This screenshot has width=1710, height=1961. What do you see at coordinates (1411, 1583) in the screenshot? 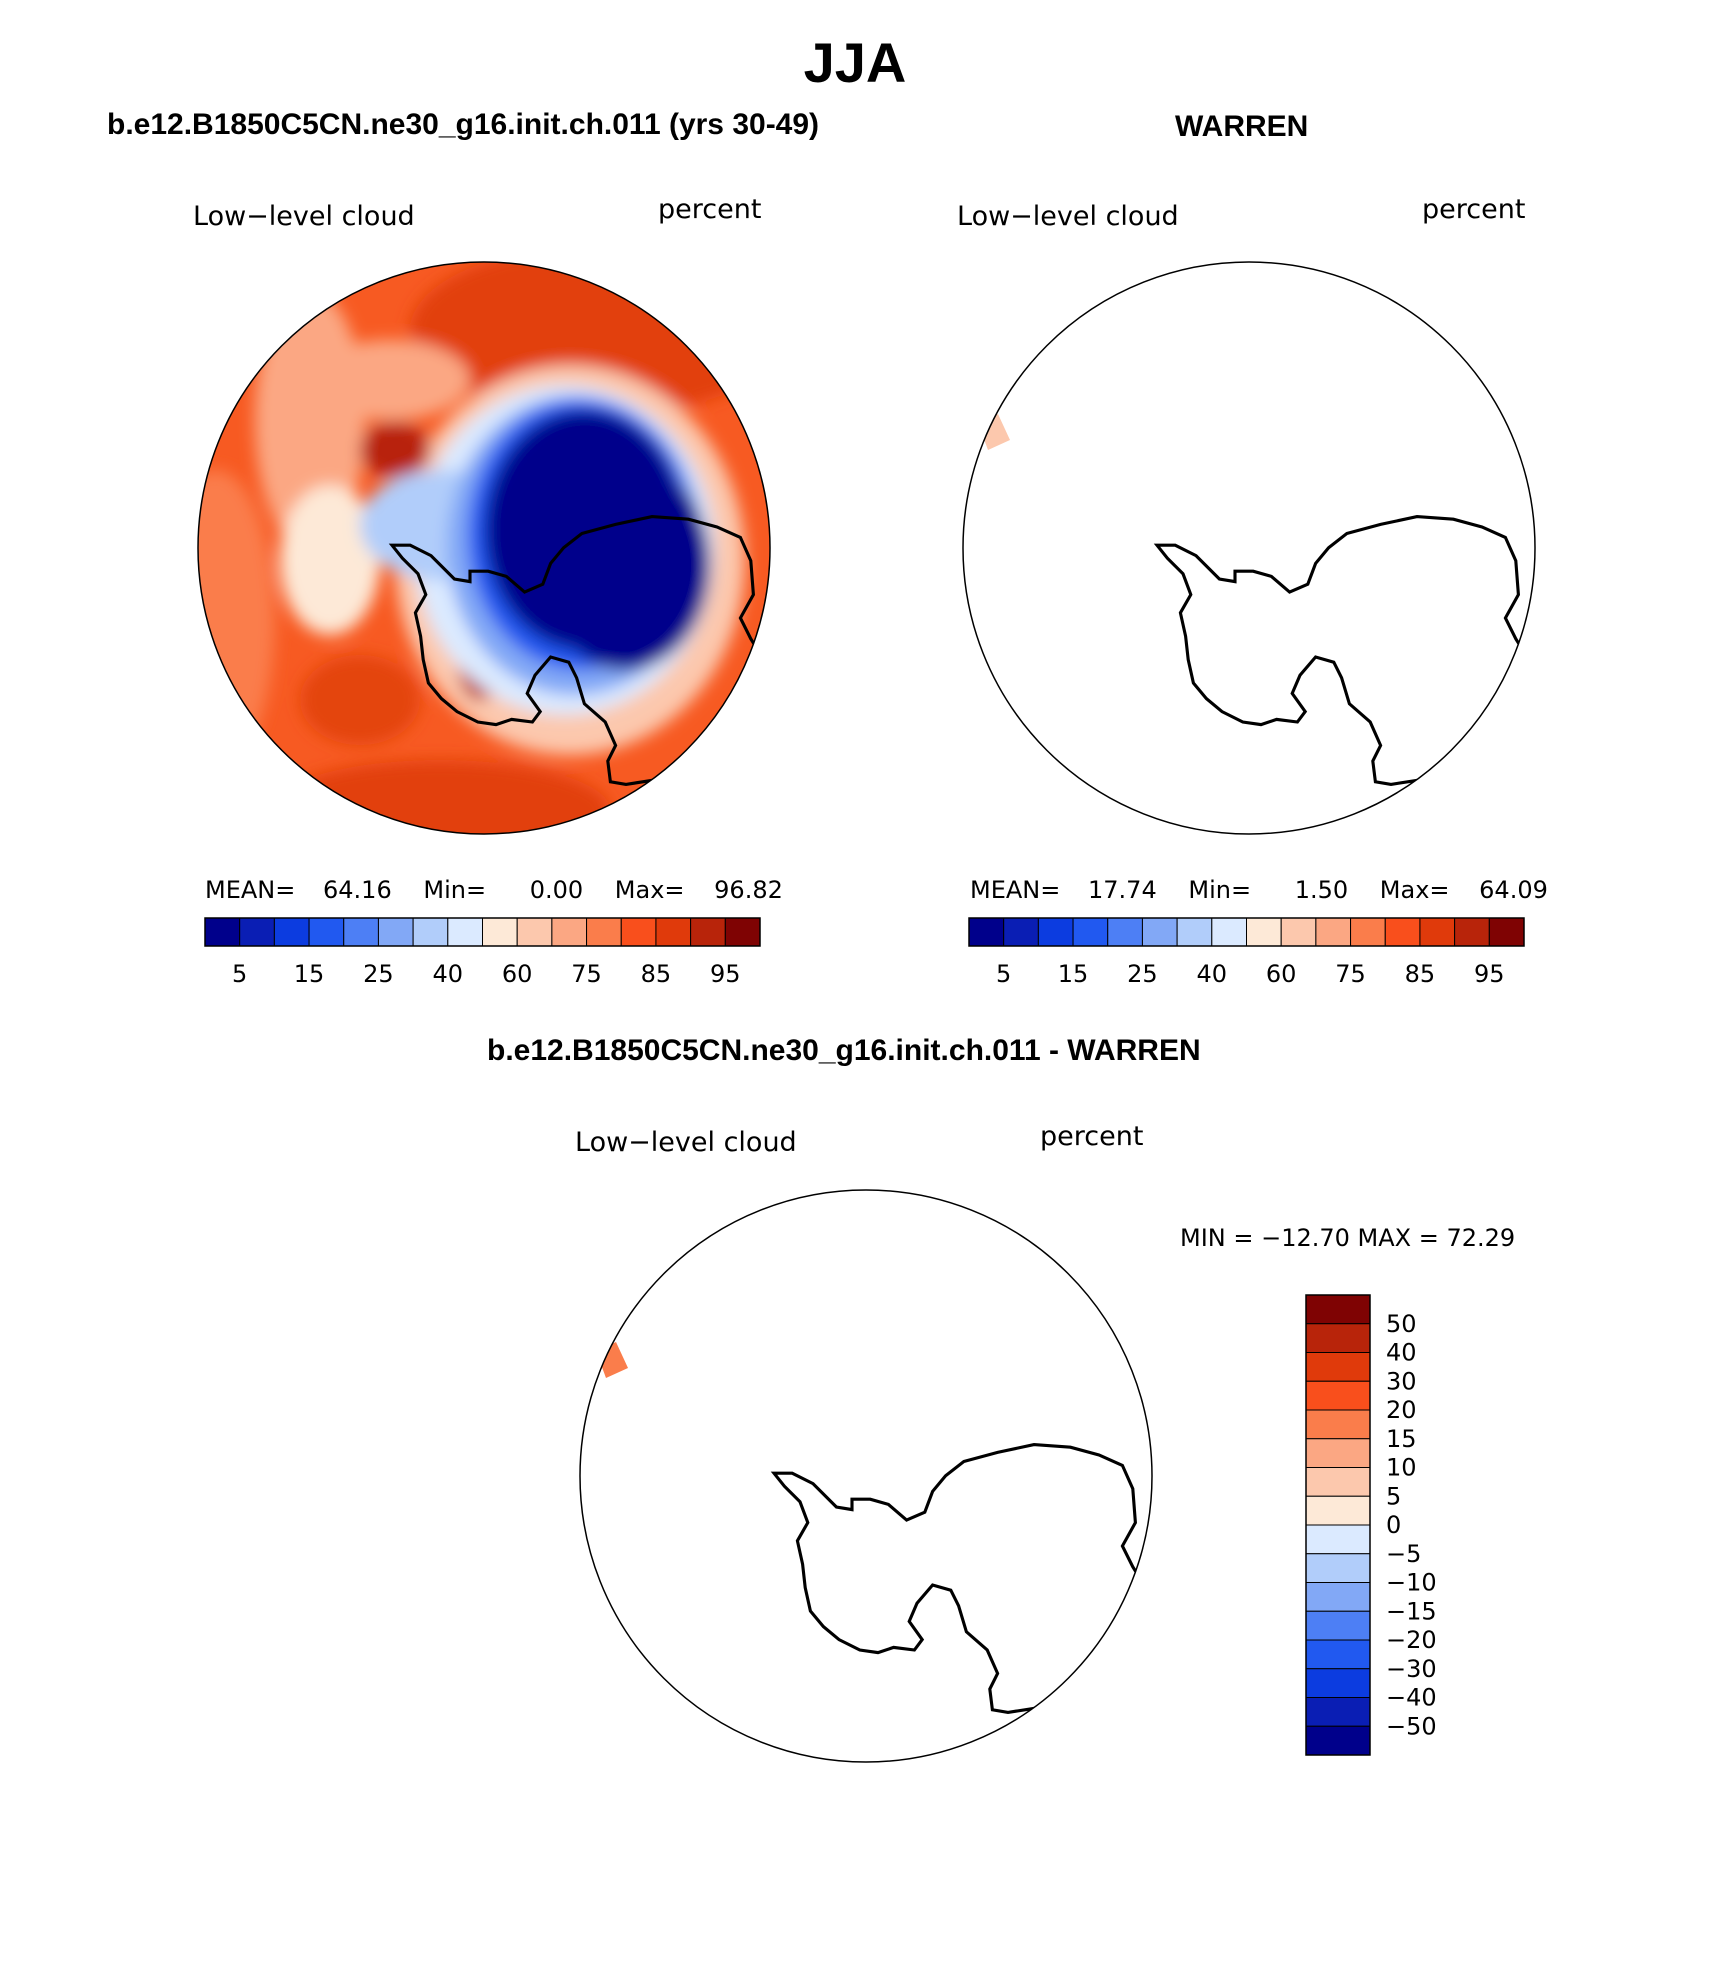
I see `colorbar-tick-label: −10` at bounding box center [1411, 1583].